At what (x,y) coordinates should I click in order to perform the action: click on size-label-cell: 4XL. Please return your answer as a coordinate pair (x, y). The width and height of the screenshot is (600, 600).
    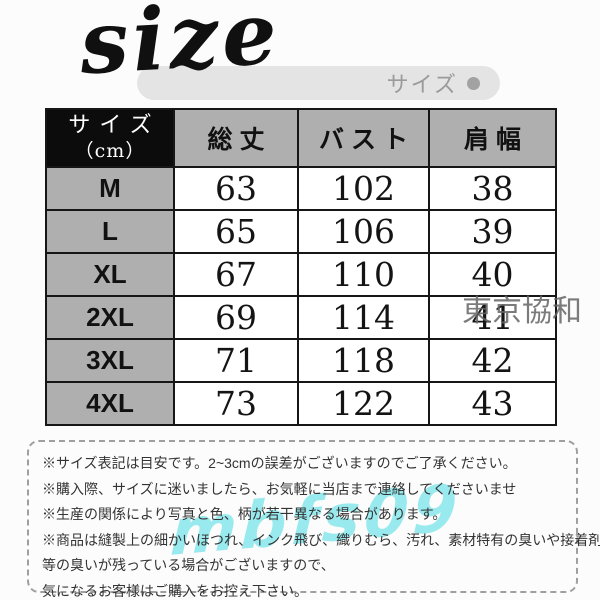
    Looking at the image, I should click on (110, 403).